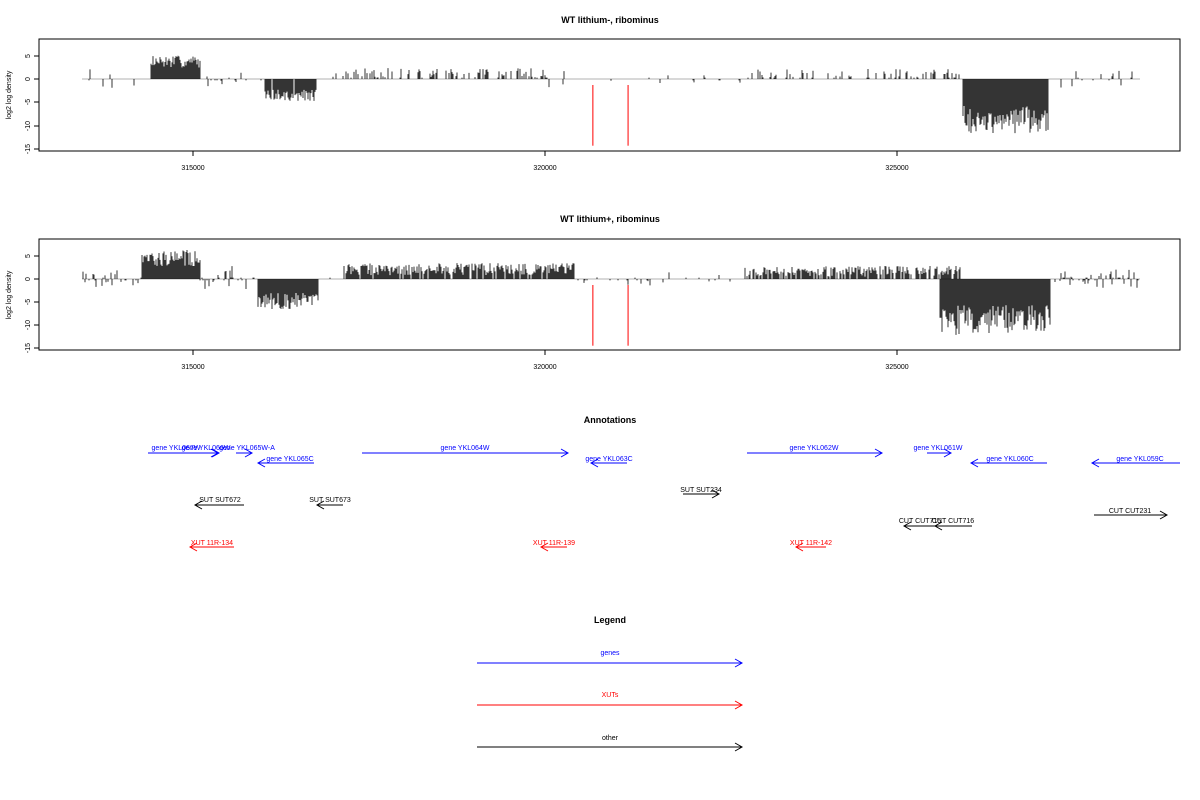 Image resolution: width=1200 pixels, height=800 pixels. I want to click on other-label: CUT CUT716, so click(953, 521).